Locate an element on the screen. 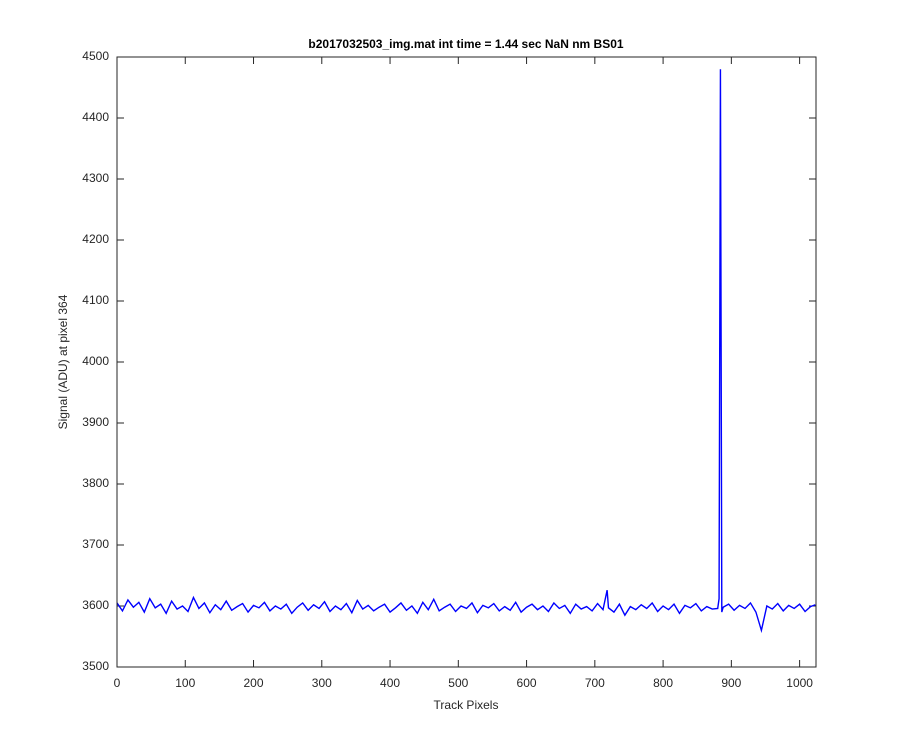 The image size is (900, 750). y-axis-label: Signal (ADU) at pixel 364 is located at coordinates (63, 361).